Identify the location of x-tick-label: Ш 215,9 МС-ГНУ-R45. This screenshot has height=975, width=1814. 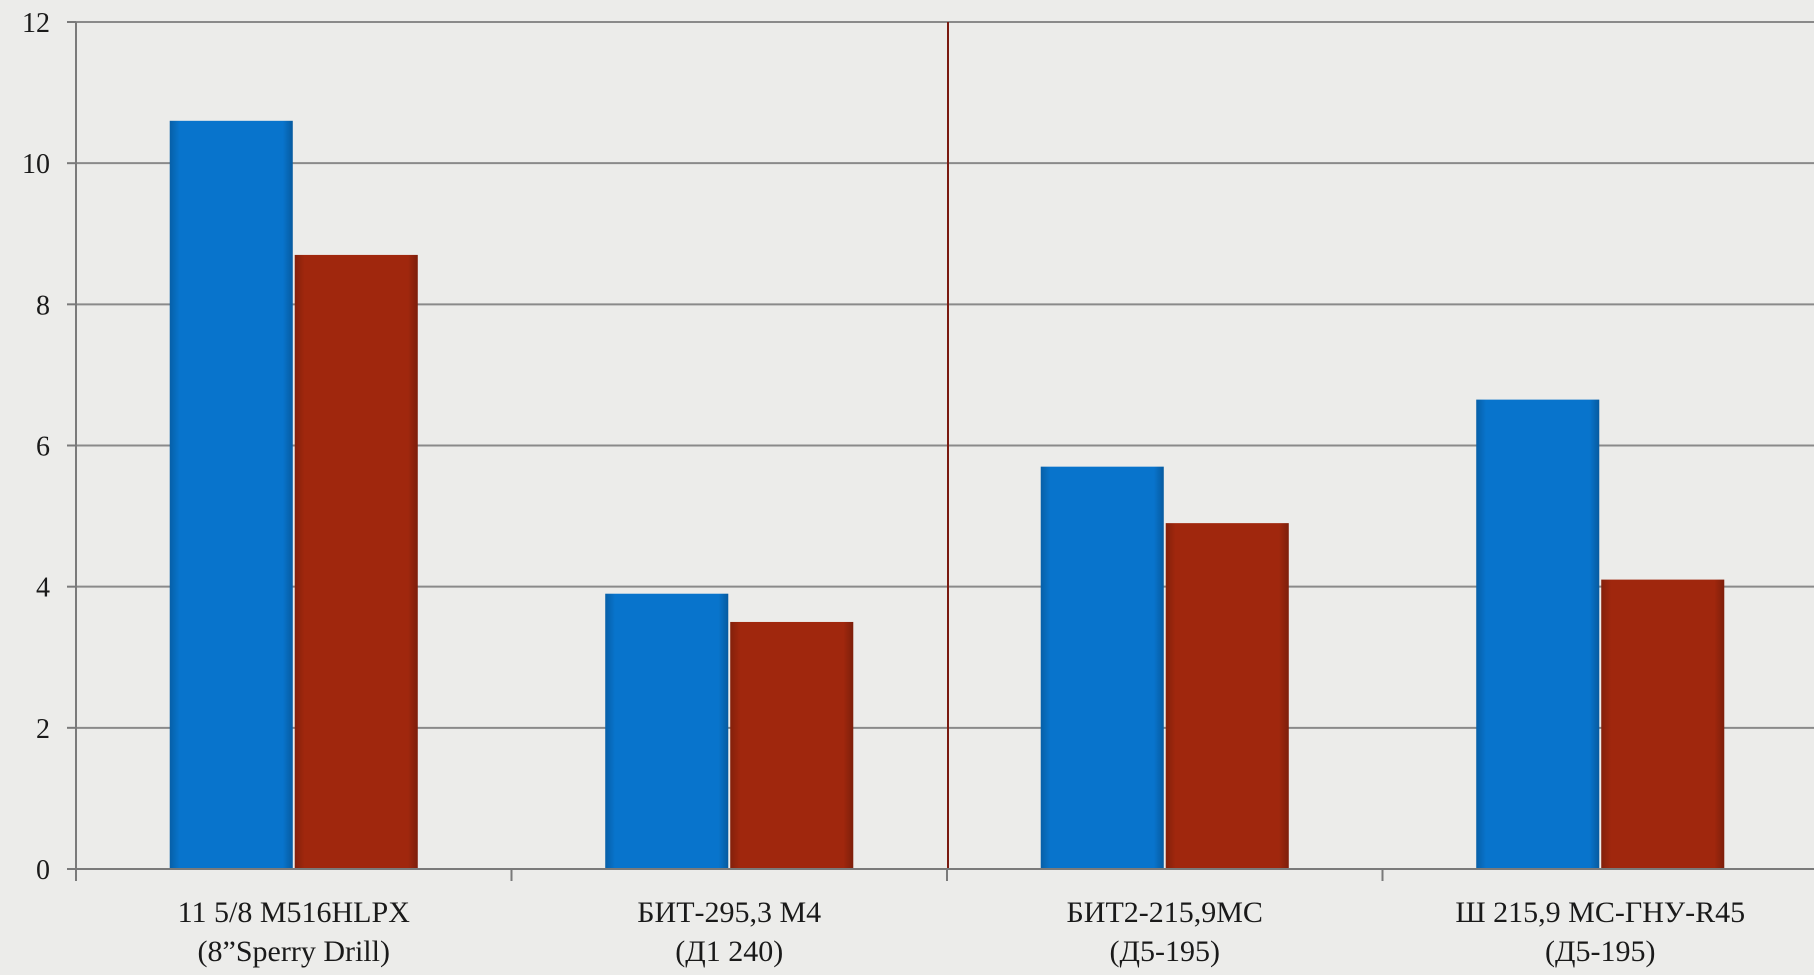
(1600, 912).